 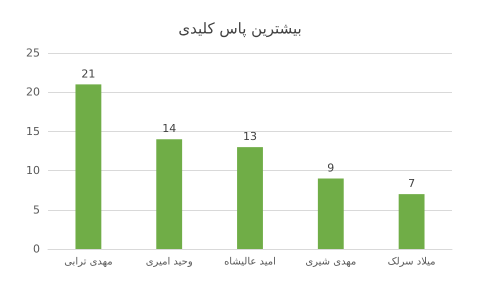 What do you see at coordinates (33, 92) in the screenshot?
I see `y-tick-label: 20` at bounding box center [33, 92].